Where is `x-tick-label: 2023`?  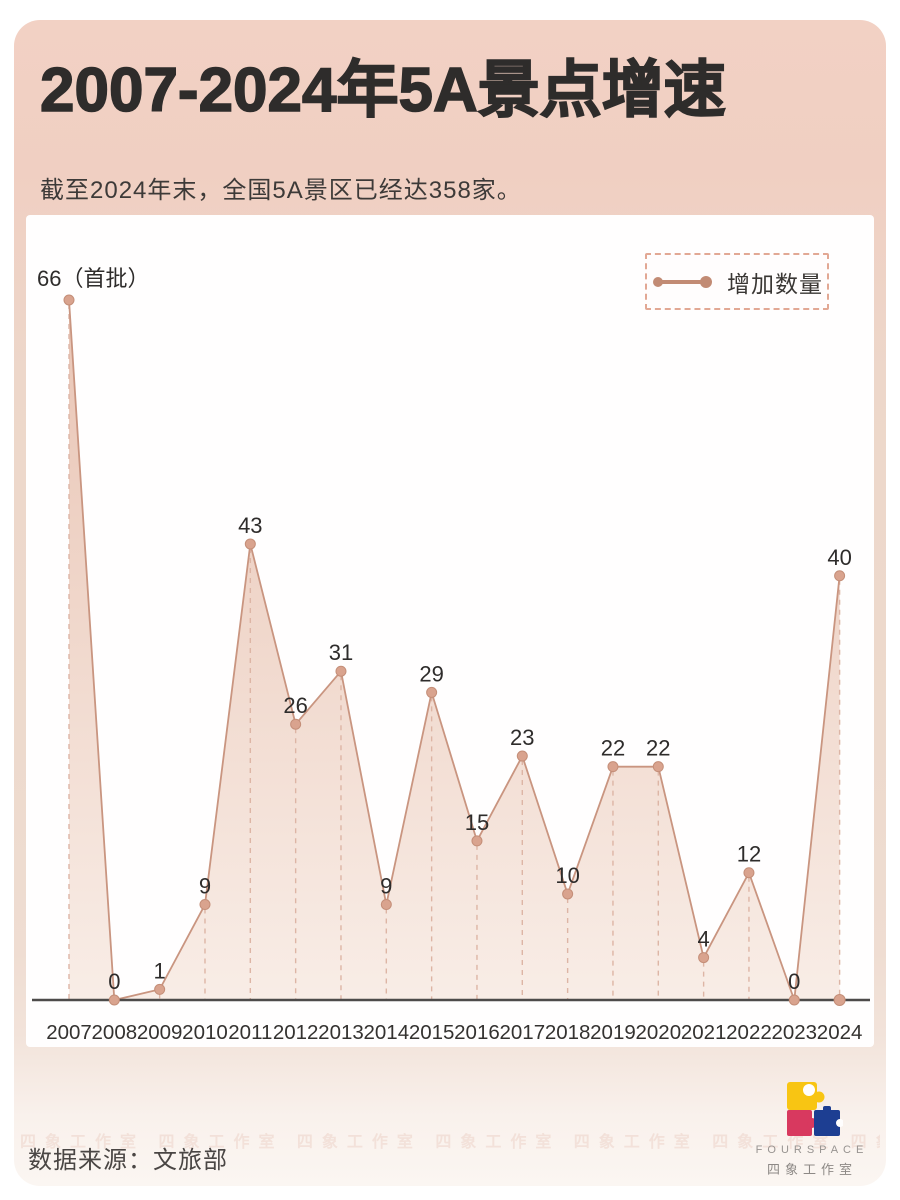 x-tick-label: 2023 is located at coordinates (794, 1032).